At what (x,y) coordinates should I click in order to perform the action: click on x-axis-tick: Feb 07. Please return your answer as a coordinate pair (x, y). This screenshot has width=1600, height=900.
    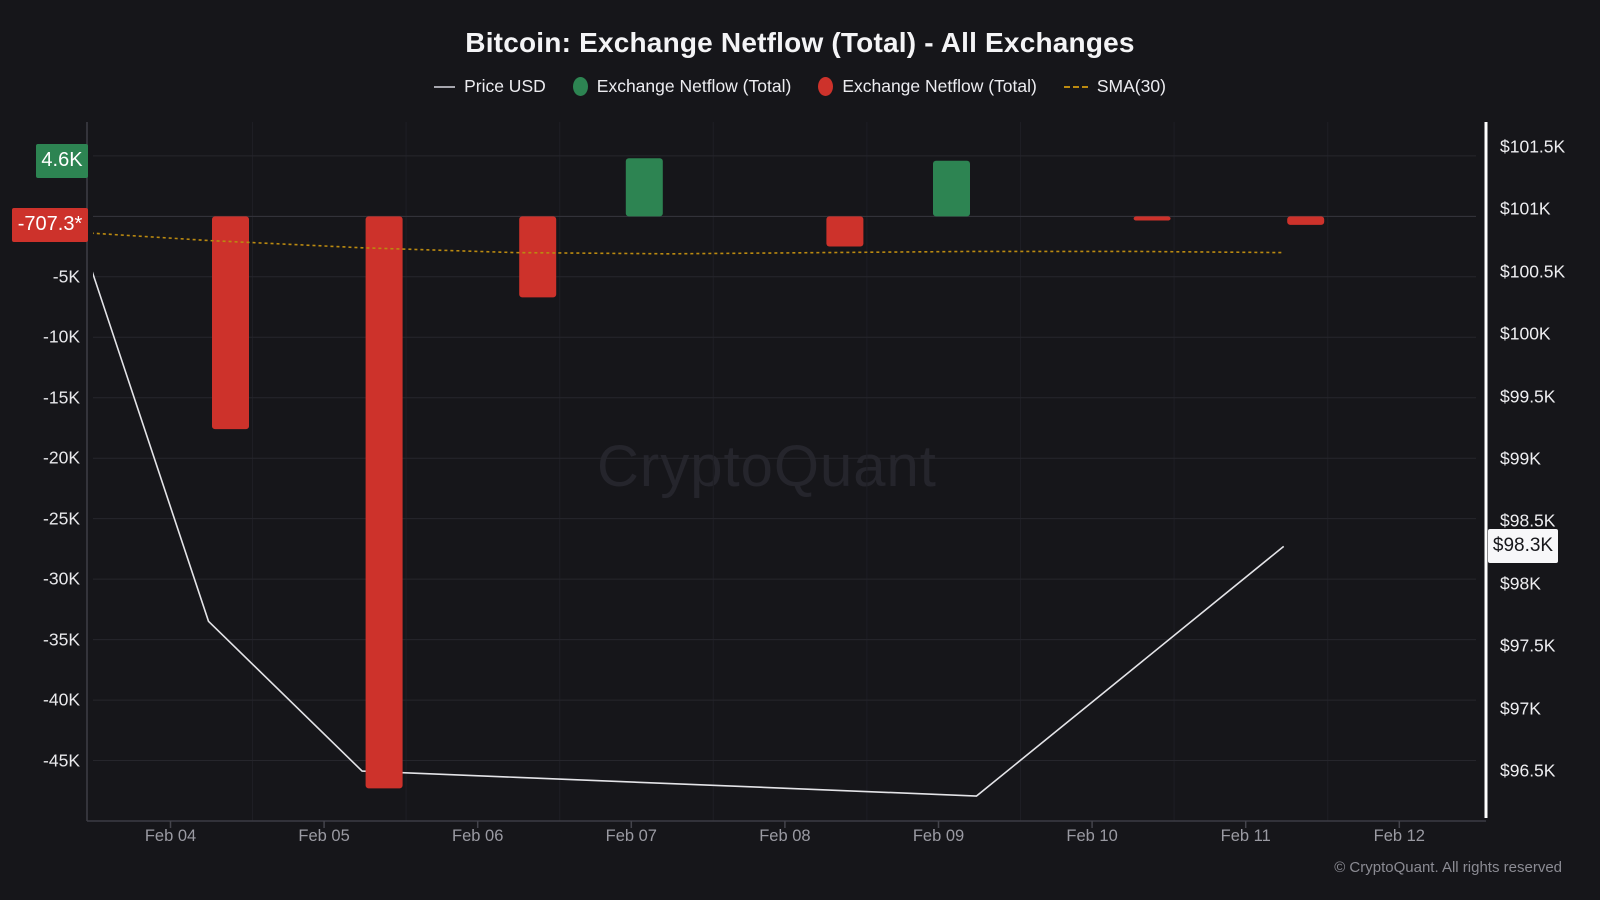
    Looking at the image, I should click on (631, 836).